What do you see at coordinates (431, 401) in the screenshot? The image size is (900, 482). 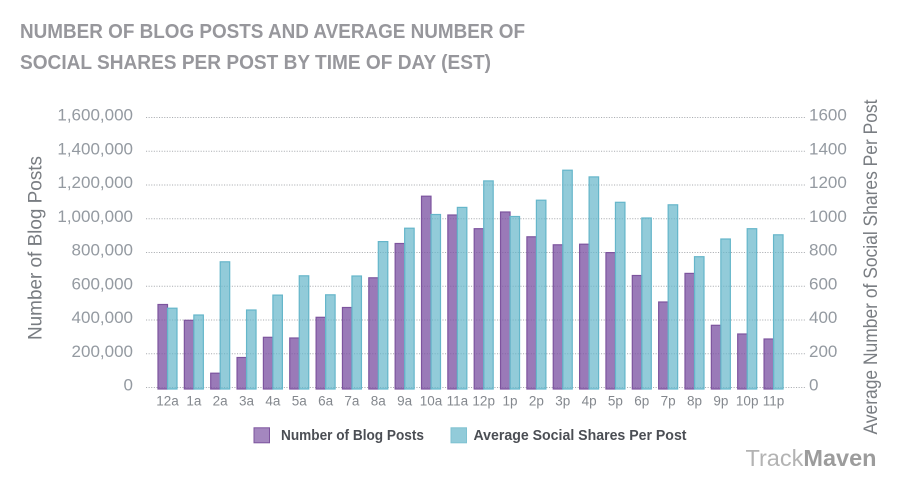 I see `svg-text: 10a` at bounding box center [431, 401].